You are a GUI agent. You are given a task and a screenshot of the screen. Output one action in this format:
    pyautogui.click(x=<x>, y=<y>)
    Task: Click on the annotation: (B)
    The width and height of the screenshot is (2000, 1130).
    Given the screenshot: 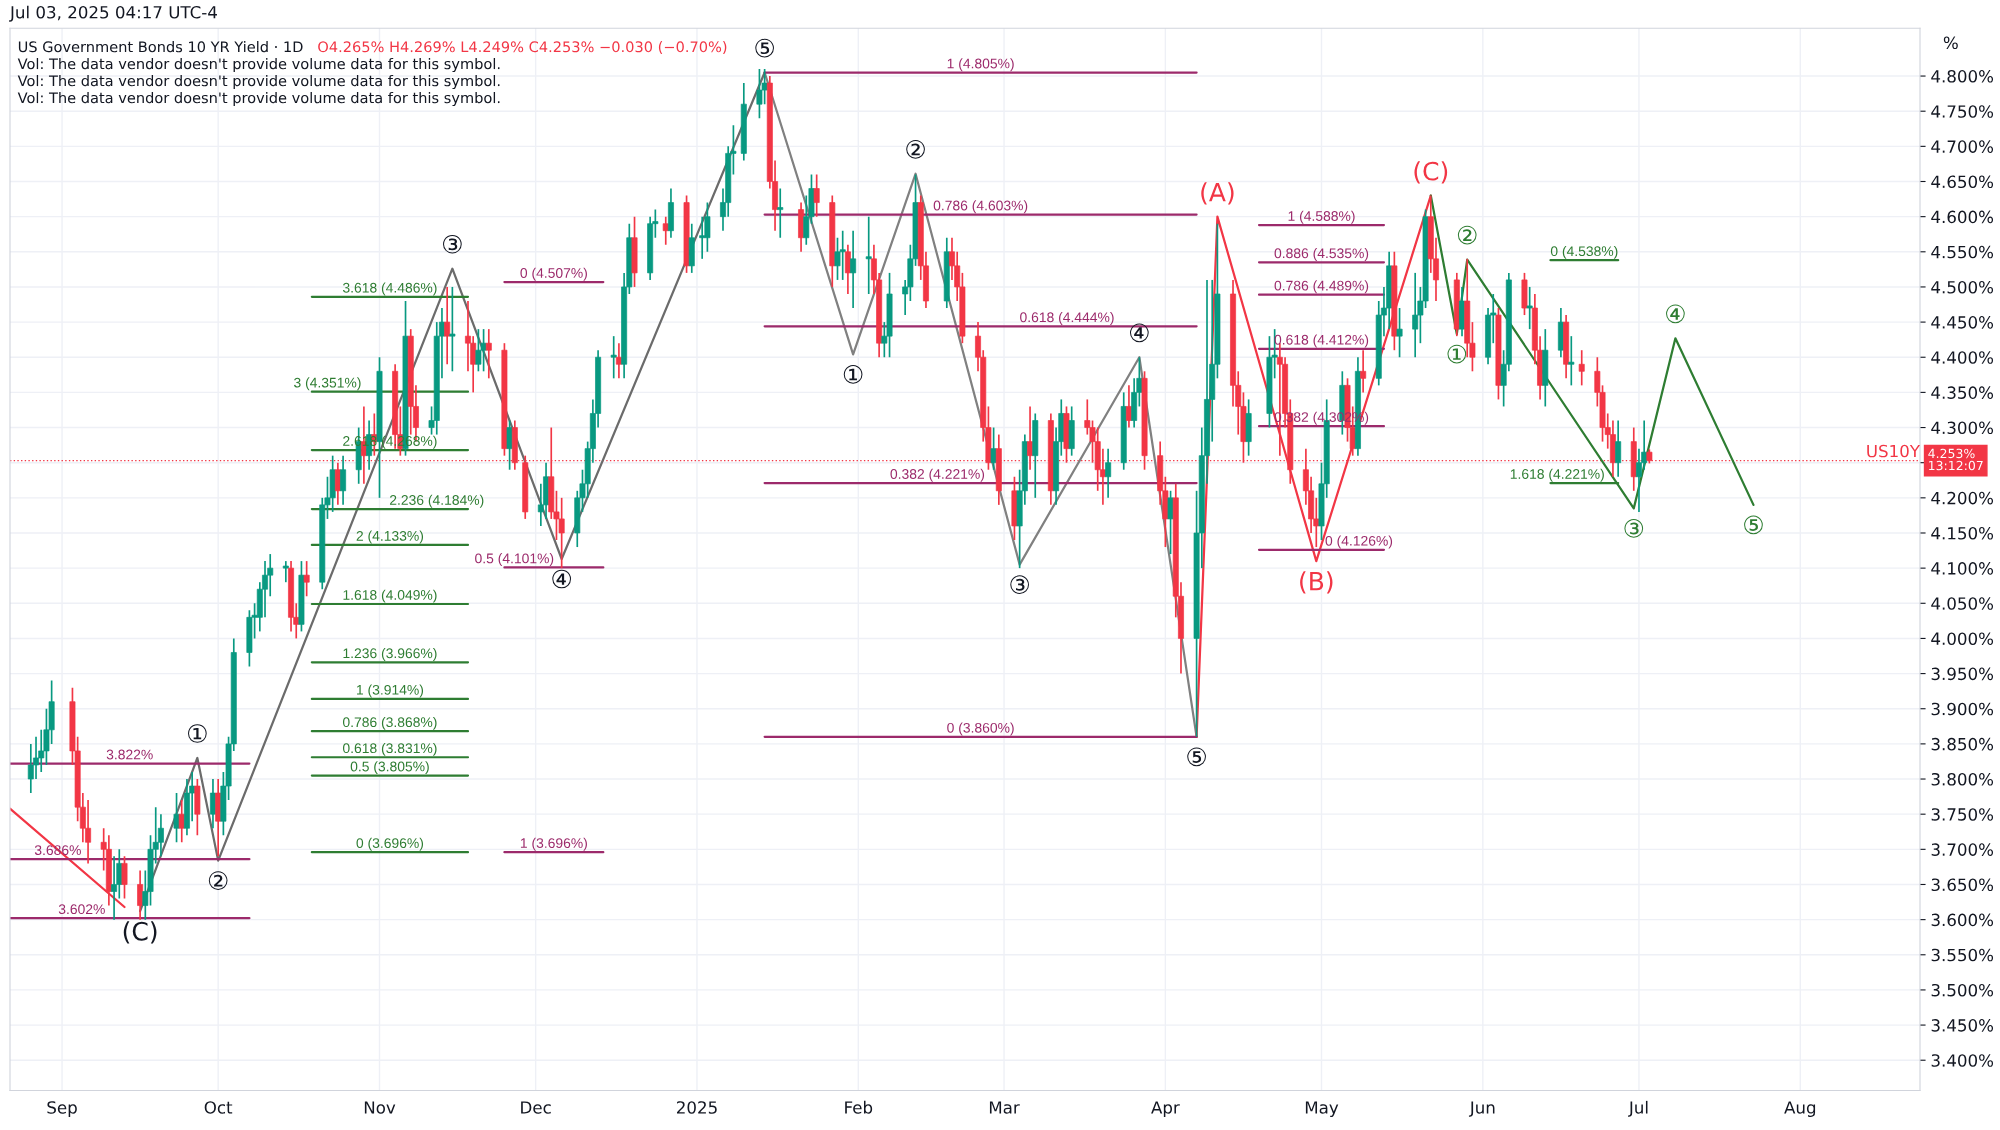 What is the action you would take?
    pyautogui.click(x=1316, y=582)
    